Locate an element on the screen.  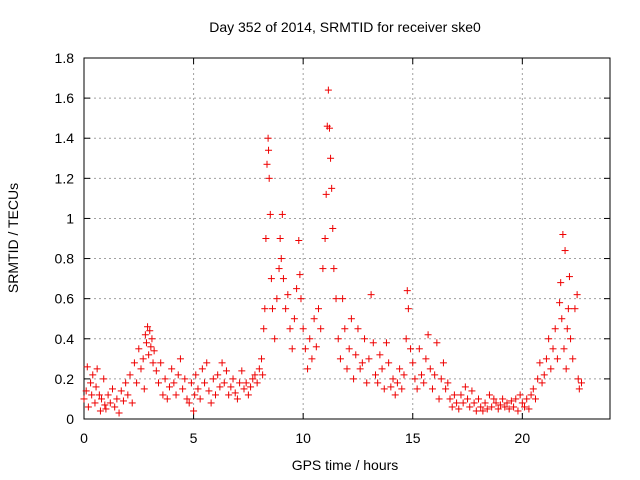
y-tick-label: 0.8 is located at coordinates (65, 259).